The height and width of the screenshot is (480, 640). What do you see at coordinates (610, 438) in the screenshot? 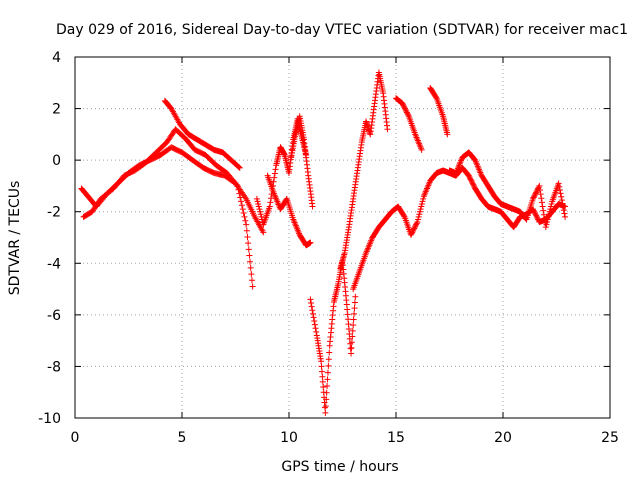
I see `x-tick-label: 25` at bounding box center [610, 438].